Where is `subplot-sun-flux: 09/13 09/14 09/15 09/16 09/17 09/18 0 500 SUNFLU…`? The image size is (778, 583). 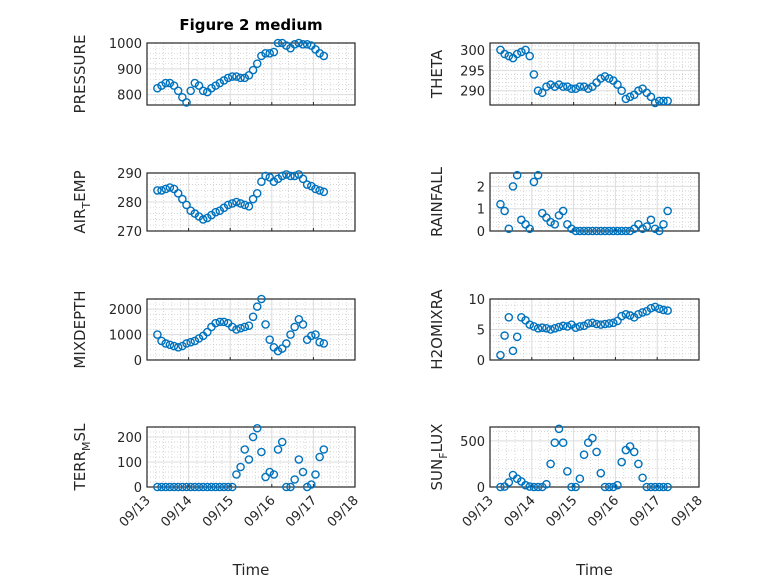 subplot-sun-flux: 09/13 09/14 09/15 09/16 09/17 09/18 0 500 SUNFLU… is located at coordinates (567, 501).